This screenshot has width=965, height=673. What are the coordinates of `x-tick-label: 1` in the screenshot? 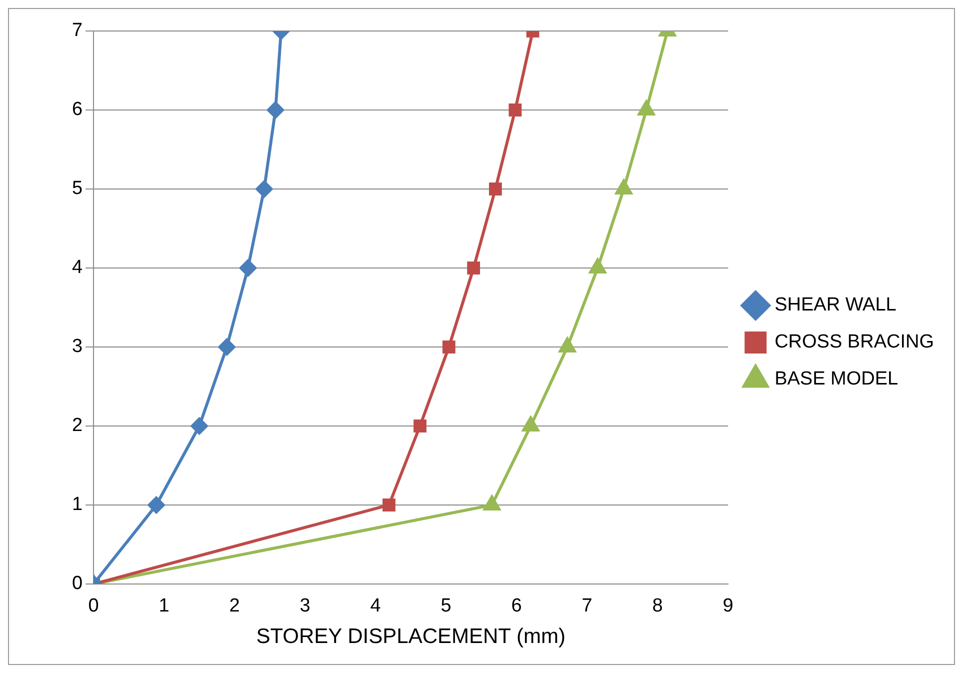 It's located at (164, 606).